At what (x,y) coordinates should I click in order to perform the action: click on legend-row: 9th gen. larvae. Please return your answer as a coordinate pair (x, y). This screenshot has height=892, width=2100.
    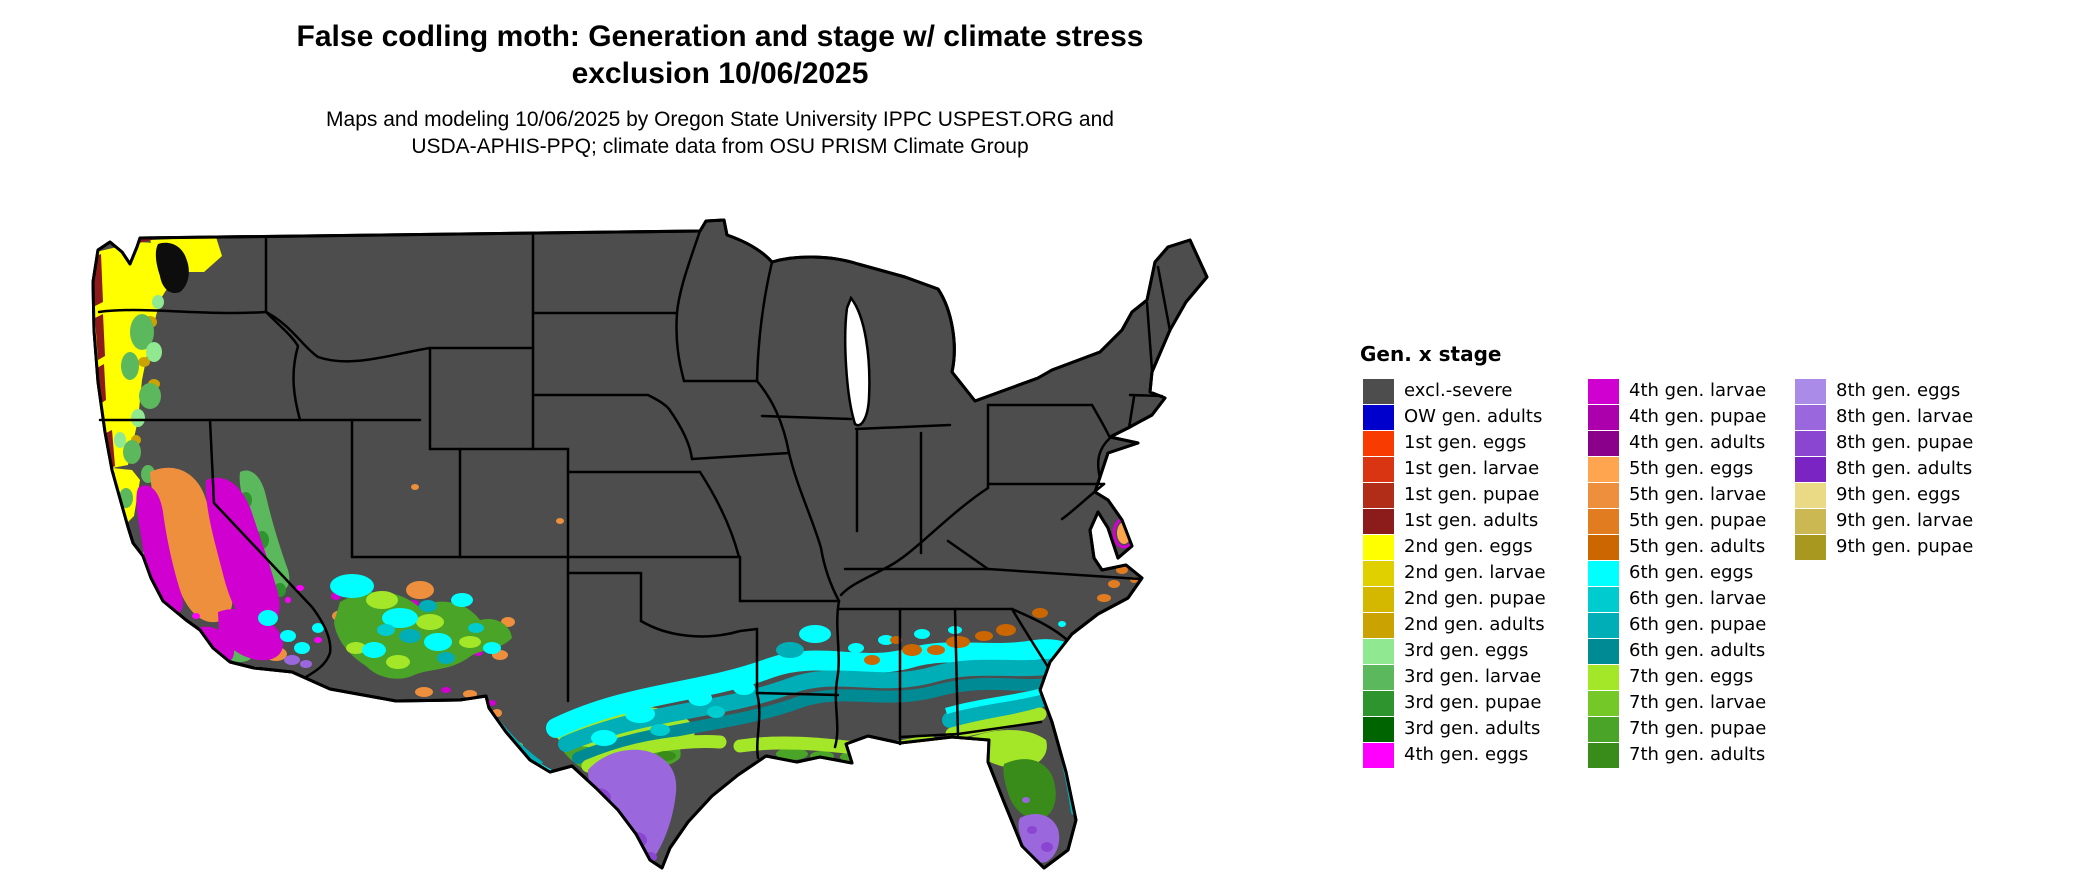
    Looking at the image, I should click on (1884, 521).